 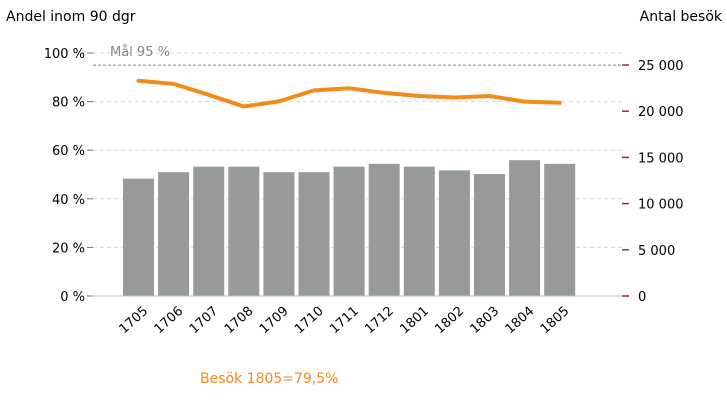 I want to click on goal-label: Mål 95 %, so click(x=140, y=52).